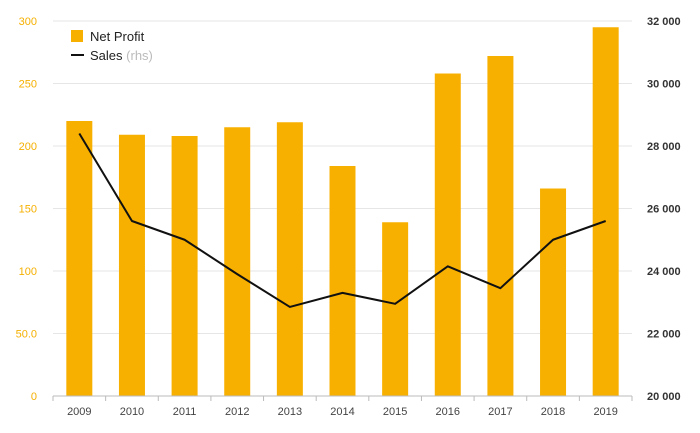 The image size is (700, 433). What do you see at coordinates (117, 36) in the screenshot?
I see `legend-label-net-profit: Net Profit` at bounding box center [117, 36].